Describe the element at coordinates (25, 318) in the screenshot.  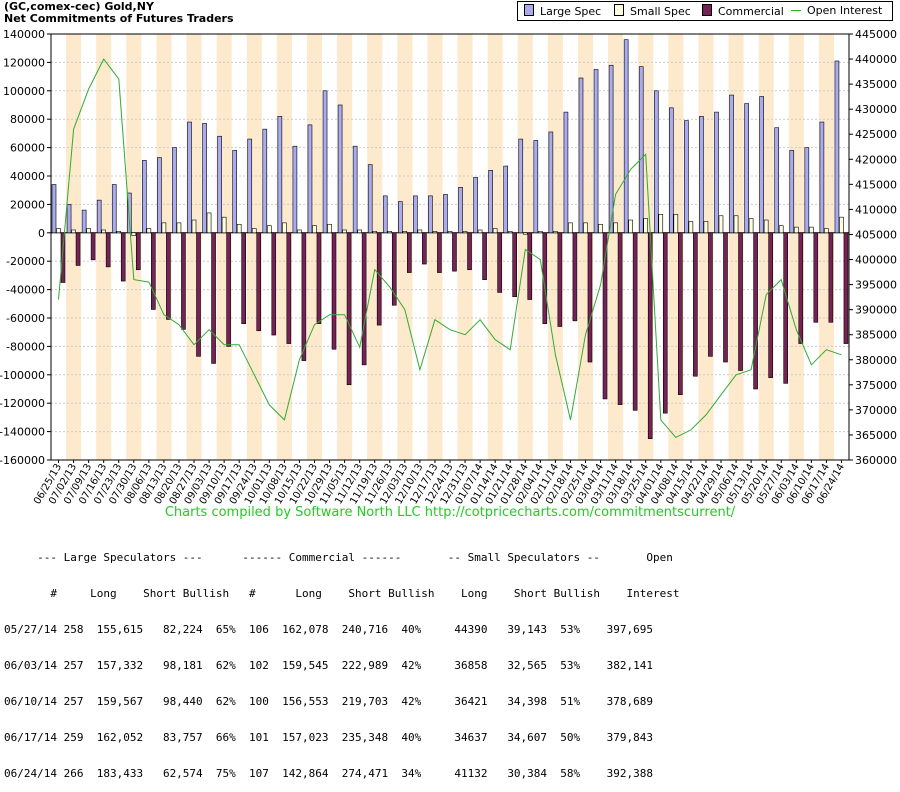
I see `y-tick-label: -60000` at that location.